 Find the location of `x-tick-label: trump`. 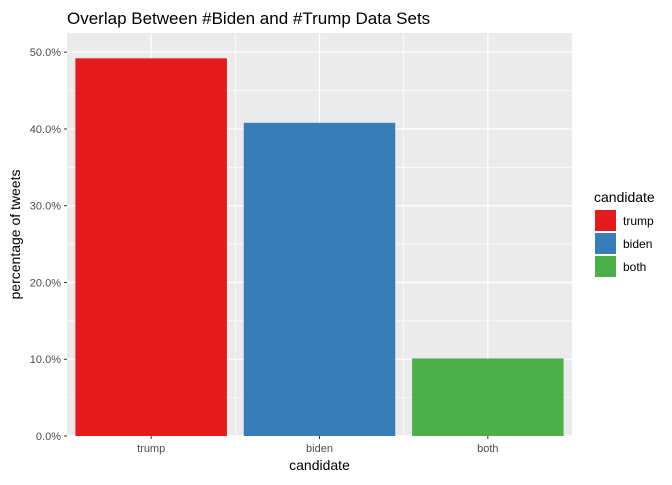

x-tick-label: trump is located at coordinates (151, 449).